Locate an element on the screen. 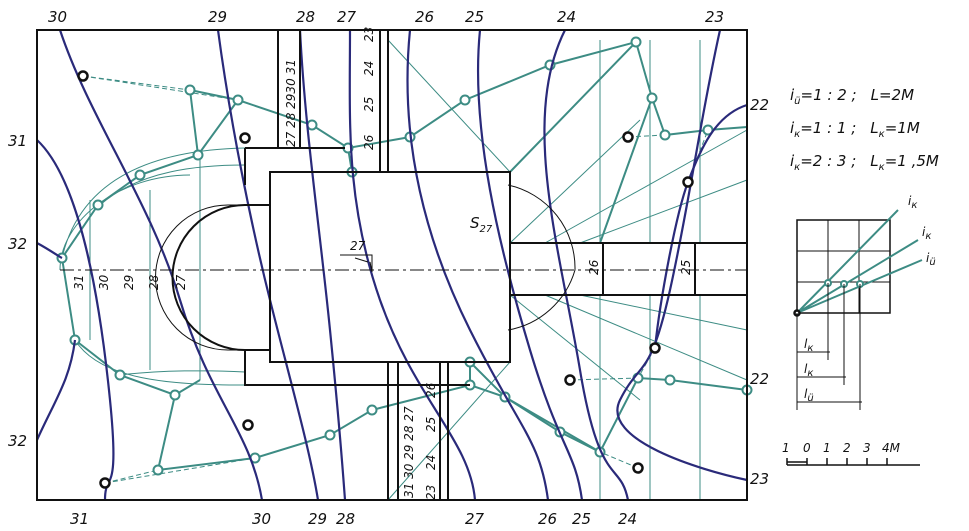 Image resolution: width=969 pixels, height=531 pixels. label: lк is located at coordinates (808, 370).